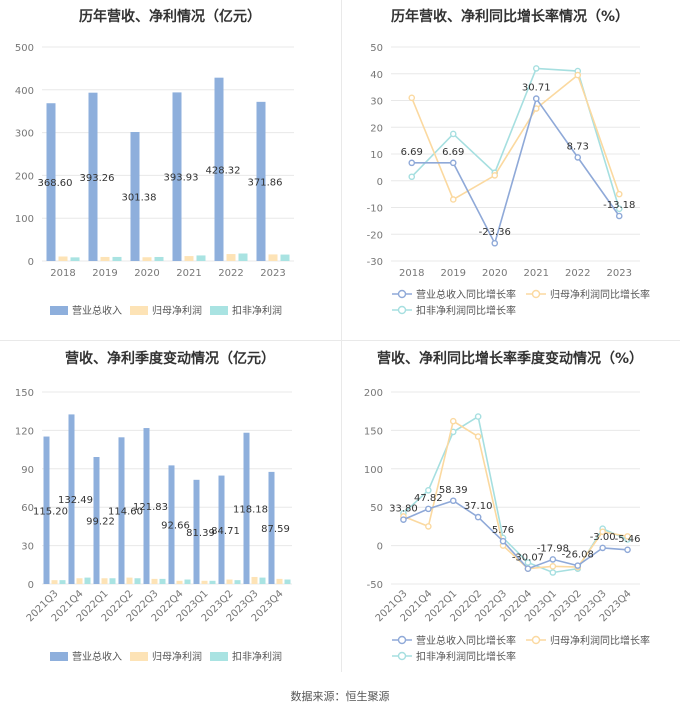 This screenshot has width=680, height=712. I want to click on data-label: 5.76, so click(503, 530).